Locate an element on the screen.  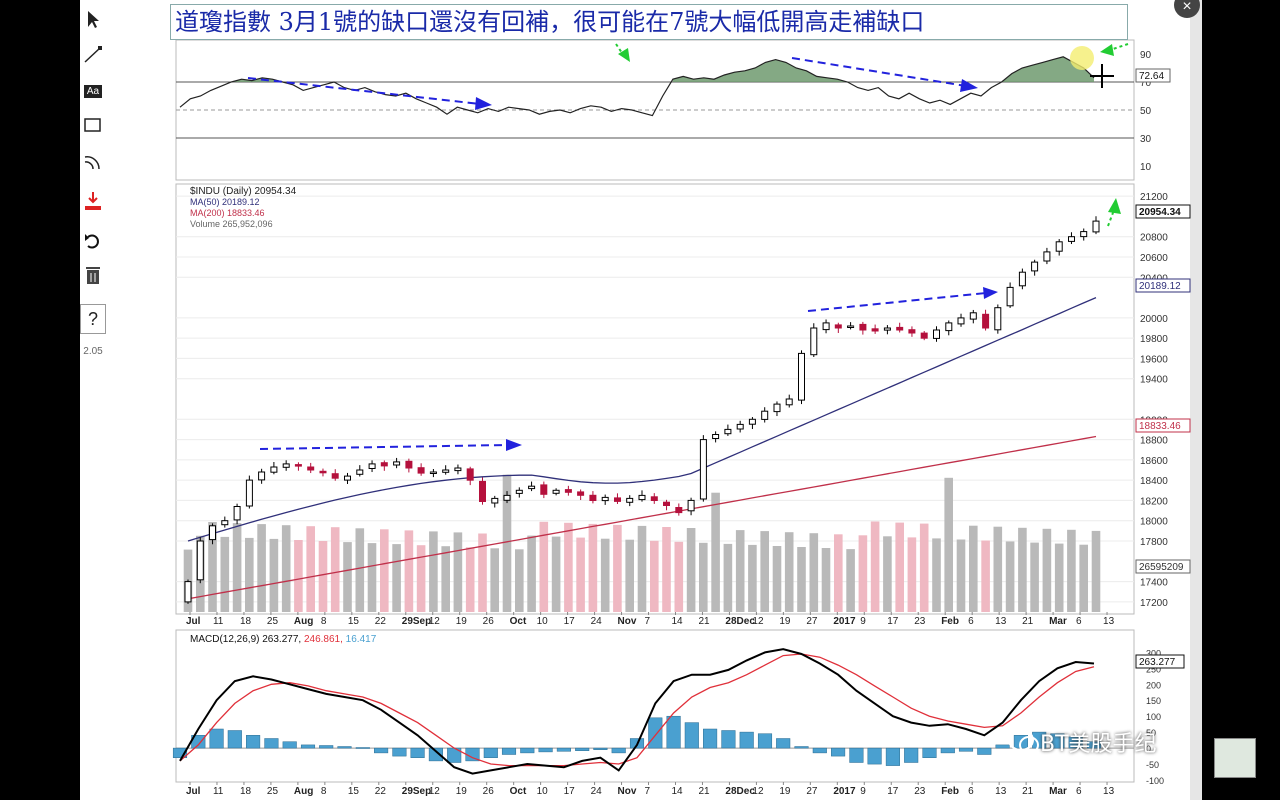
green-arrow-rsi-up is located at coordinates (1114, 49).